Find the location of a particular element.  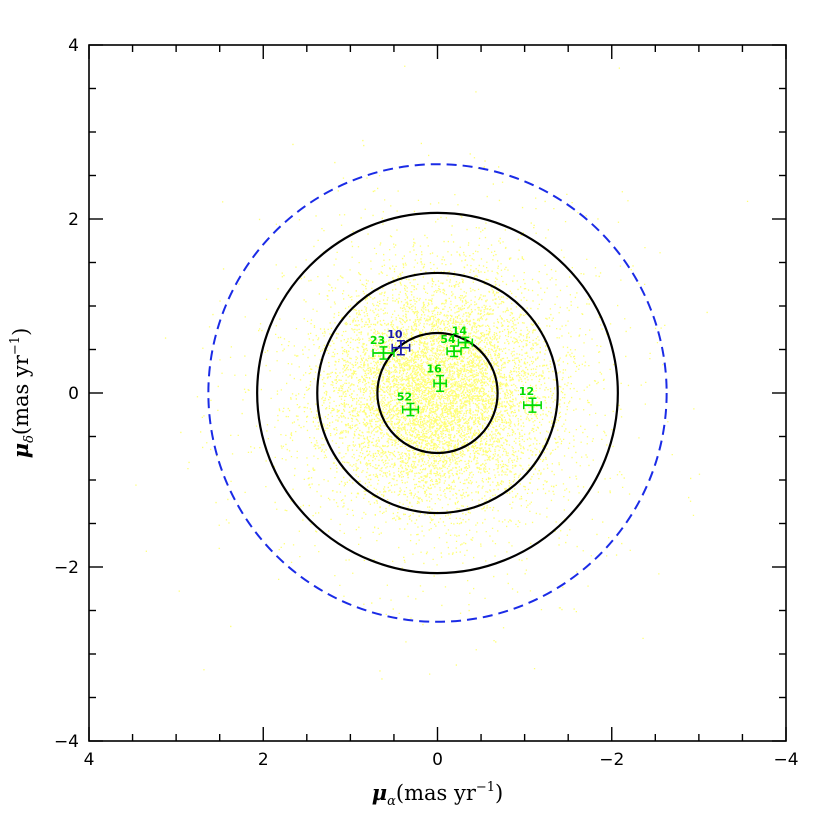

y-axis-exponent: −1 is located at coordinates (15, 345).